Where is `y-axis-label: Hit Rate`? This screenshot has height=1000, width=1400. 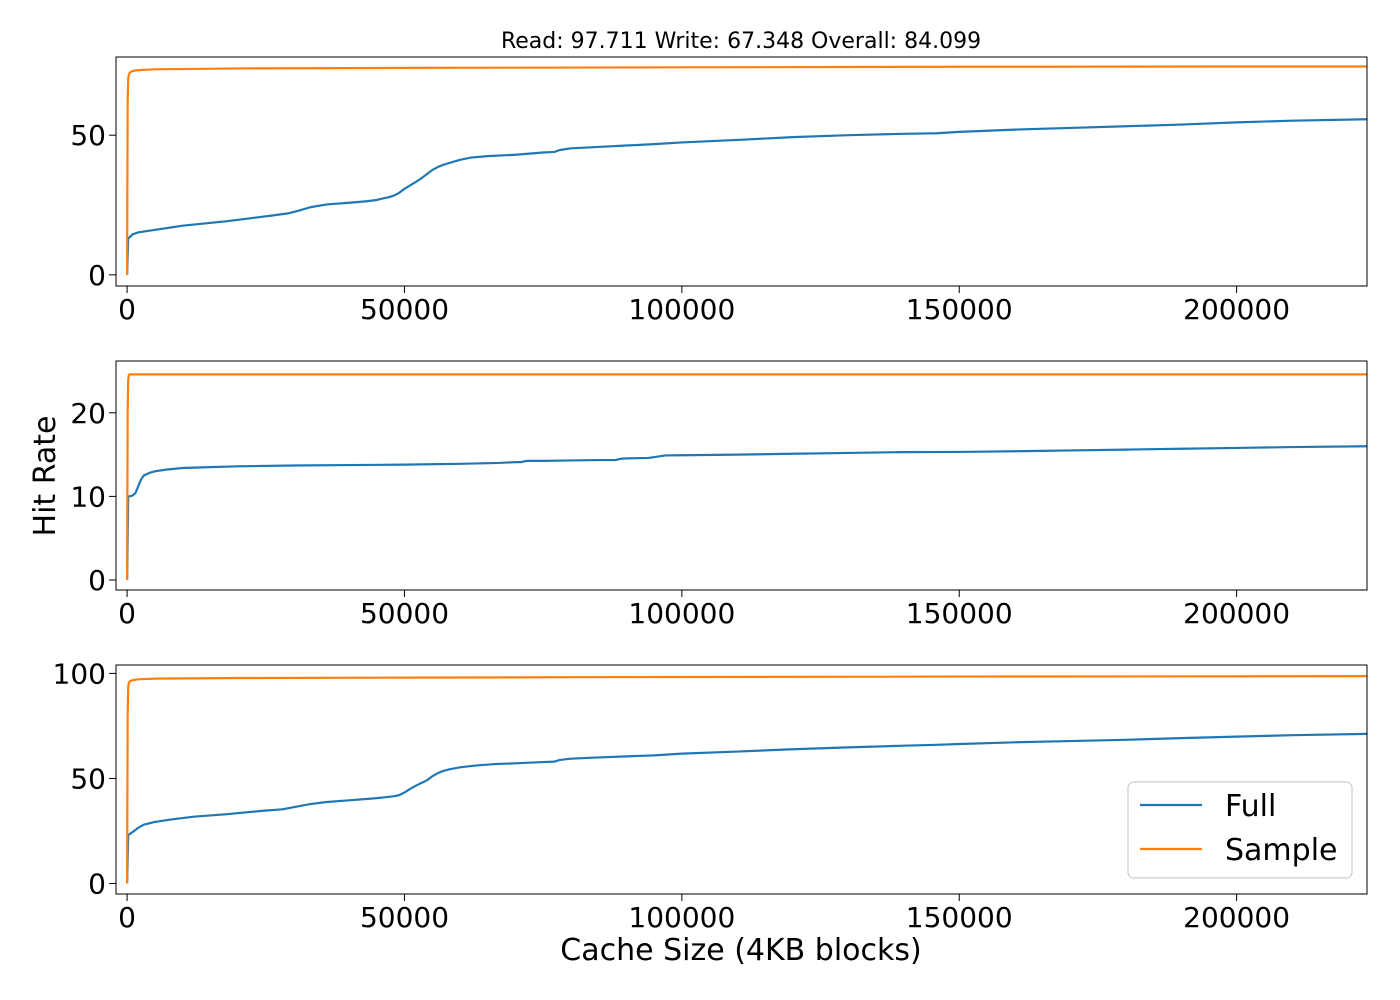 y-axis-label: Hit Rate is located at coordinates (45, 476).